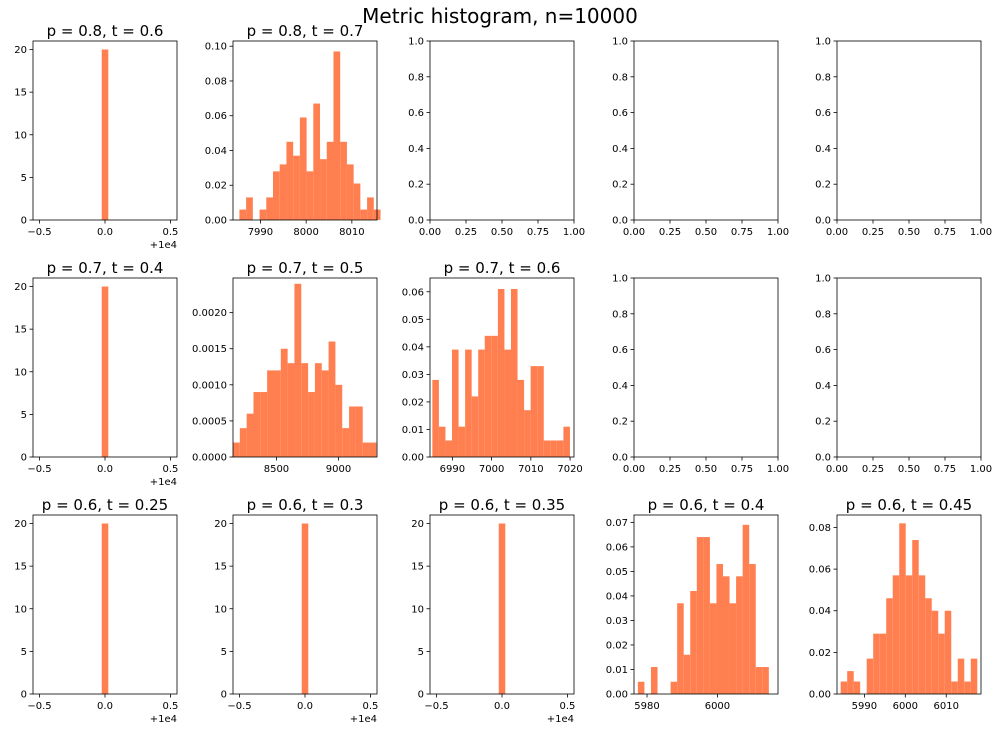 The height and width of the screenshot is (730, 1000). I want to click on subplot-1-4: 0.00 0.25 0.50 0.75 1.00 0.0 0.2 0.4 0.6 0.8 1.0, so click(903, 375).